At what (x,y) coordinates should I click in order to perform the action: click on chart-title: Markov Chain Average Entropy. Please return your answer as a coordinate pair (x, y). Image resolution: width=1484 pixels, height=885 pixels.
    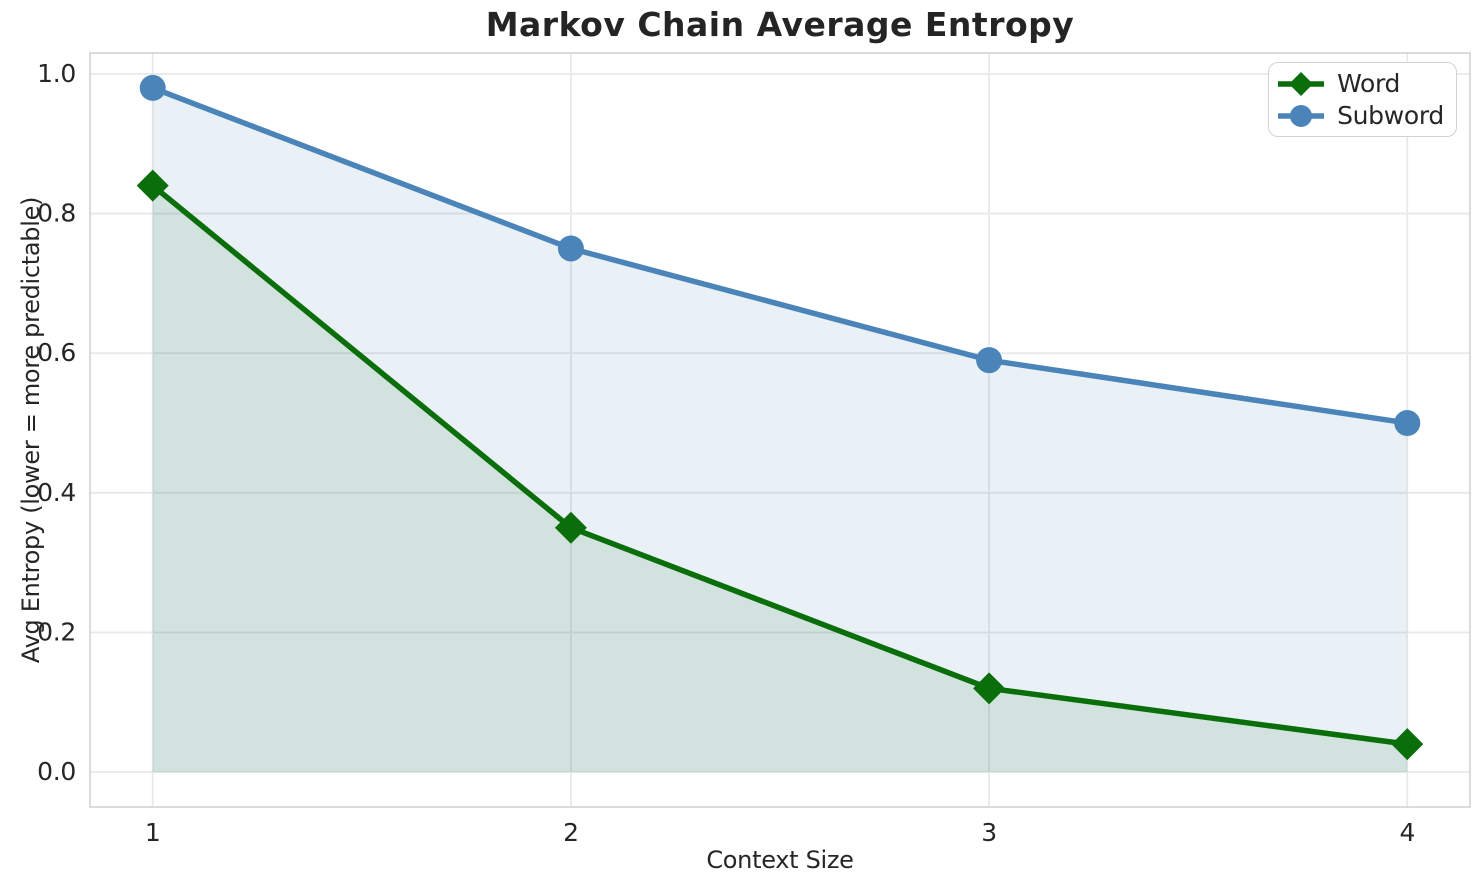
    Looking at the image, I should click on (780, 24).